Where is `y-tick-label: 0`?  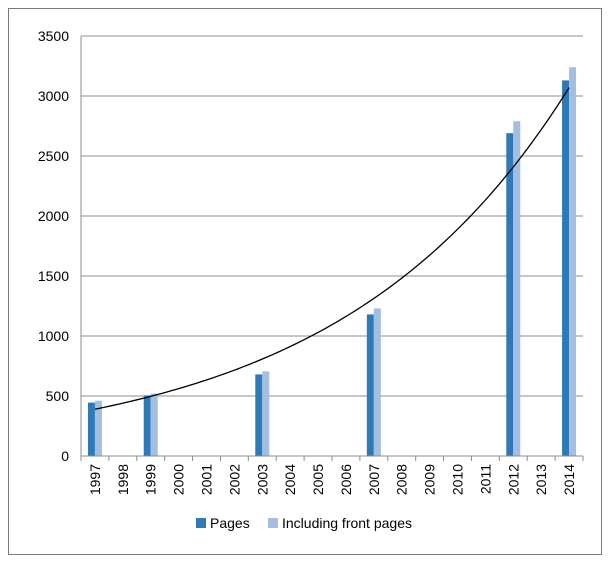 y-tick-label: 0 is located at coordinates (65, 456).